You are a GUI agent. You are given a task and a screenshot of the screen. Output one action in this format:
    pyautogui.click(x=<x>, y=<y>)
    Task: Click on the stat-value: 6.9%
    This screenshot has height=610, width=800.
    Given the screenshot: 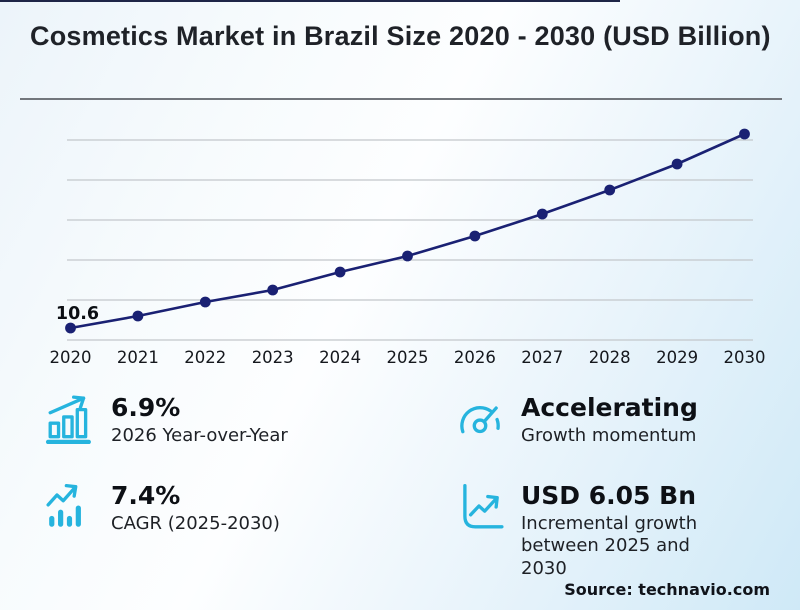 What is the action you would take?
    pyautogui.click(x=146, y=407)
    